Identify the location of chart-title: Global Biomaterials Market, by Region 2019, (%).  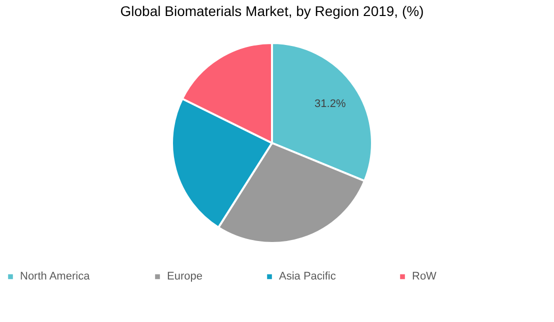
(272, 11).